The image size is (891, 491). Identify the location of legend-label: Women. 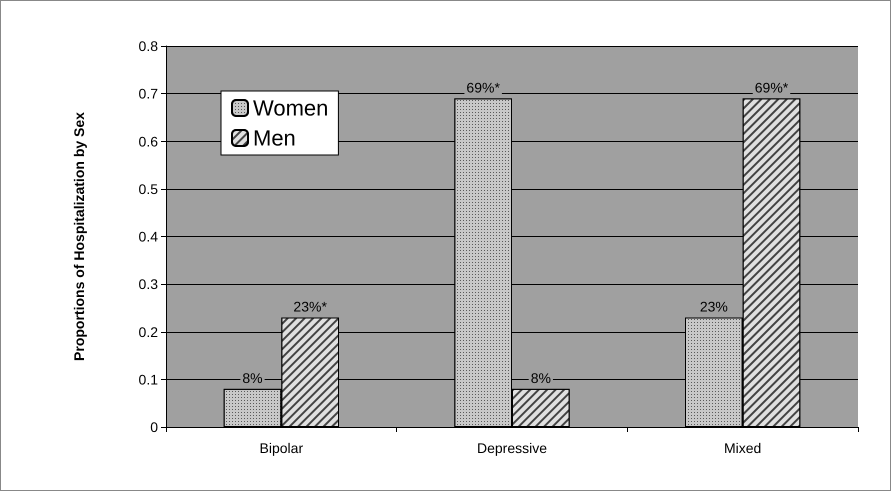
(290, 108).